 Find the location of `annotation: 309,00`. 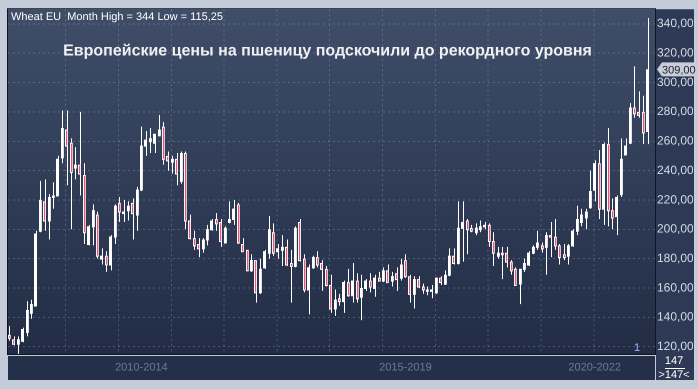

annotation: 309,00 is located at coordinates (679, 70).